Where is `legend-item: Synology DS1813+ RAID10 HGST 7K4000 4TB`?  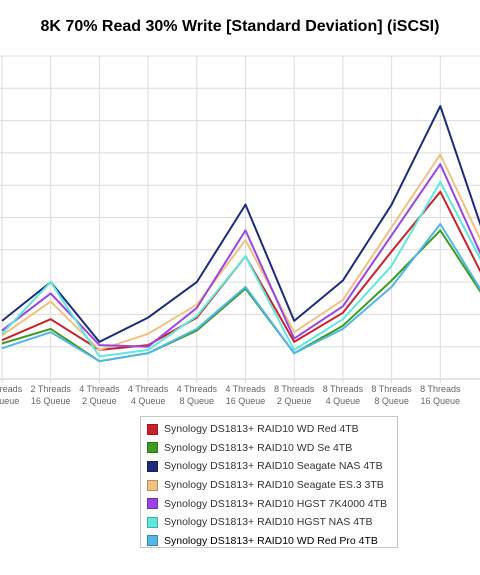
legend-item: Synology DS1813+ RAID10 HGST 7K4000 4TB is located at coordinates (272, 503).